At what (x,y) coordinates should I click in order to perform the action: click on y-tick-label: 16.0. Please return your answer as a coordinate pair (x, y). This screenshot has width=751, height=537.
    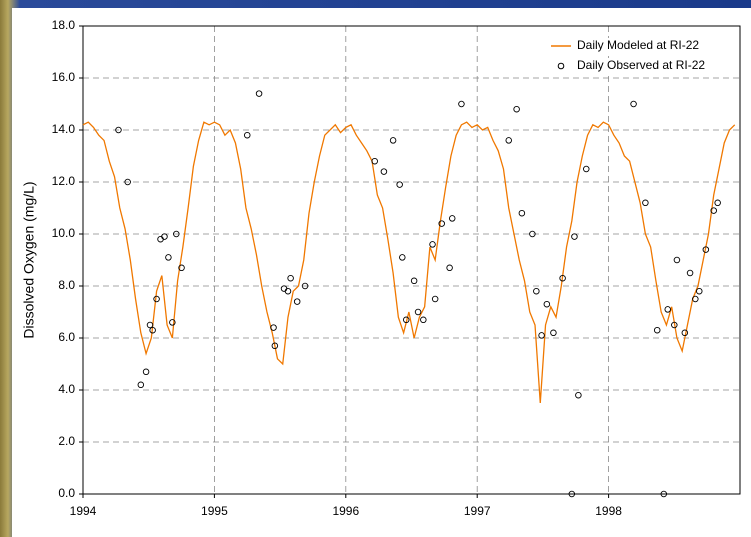
    Looking at the image, I should click on (64, 77).